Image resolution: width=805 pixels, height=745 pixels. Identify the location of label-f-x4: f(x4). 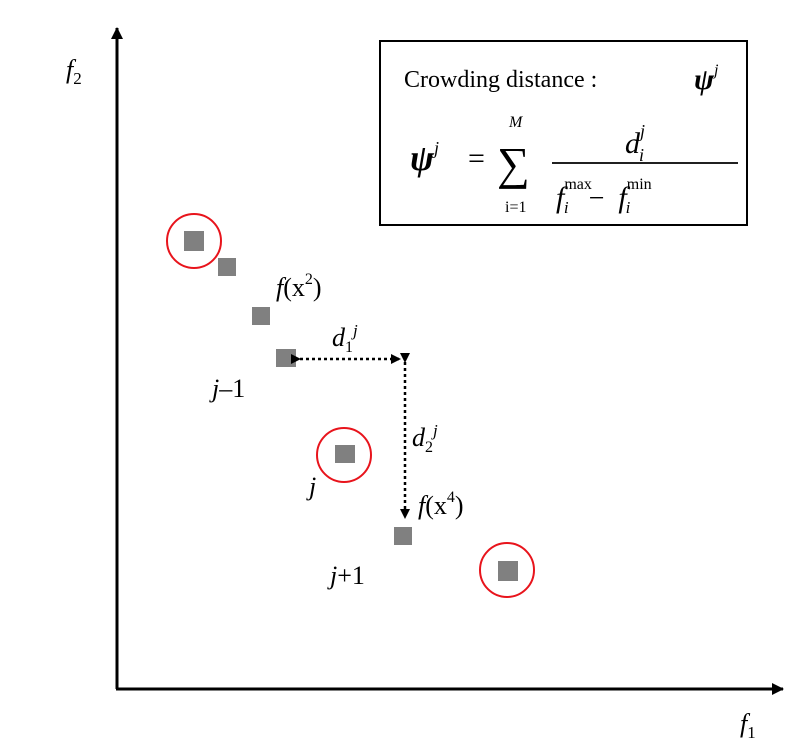
(441, 504).